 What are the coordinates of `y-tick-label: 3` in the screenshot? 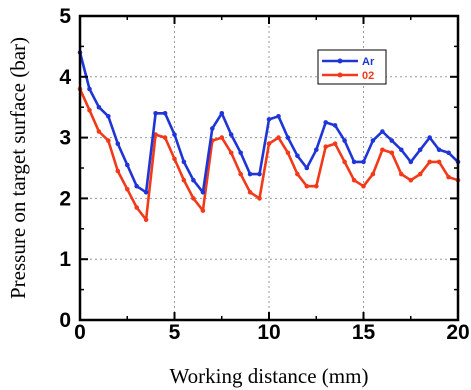 It's located at (65, 138).